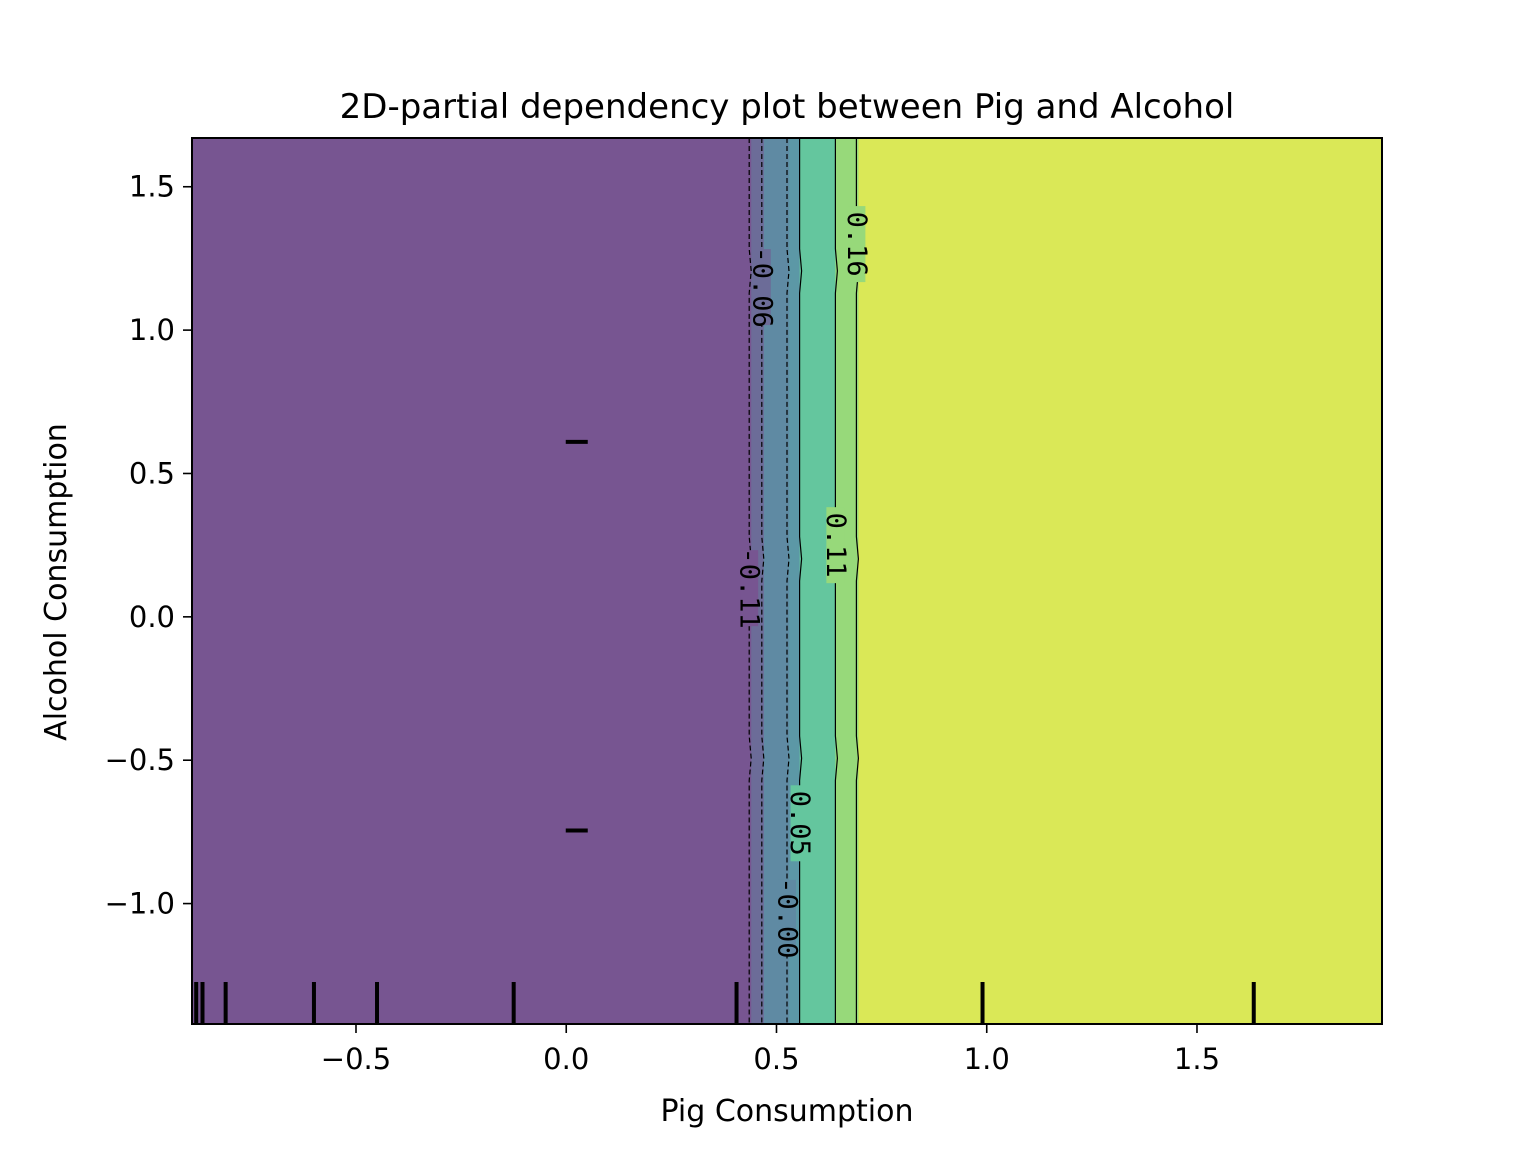 The height and width of the screenshot is (1152, 1536). I want to click on y-axis-label: Alcohol Consumption, so click(56, 582).